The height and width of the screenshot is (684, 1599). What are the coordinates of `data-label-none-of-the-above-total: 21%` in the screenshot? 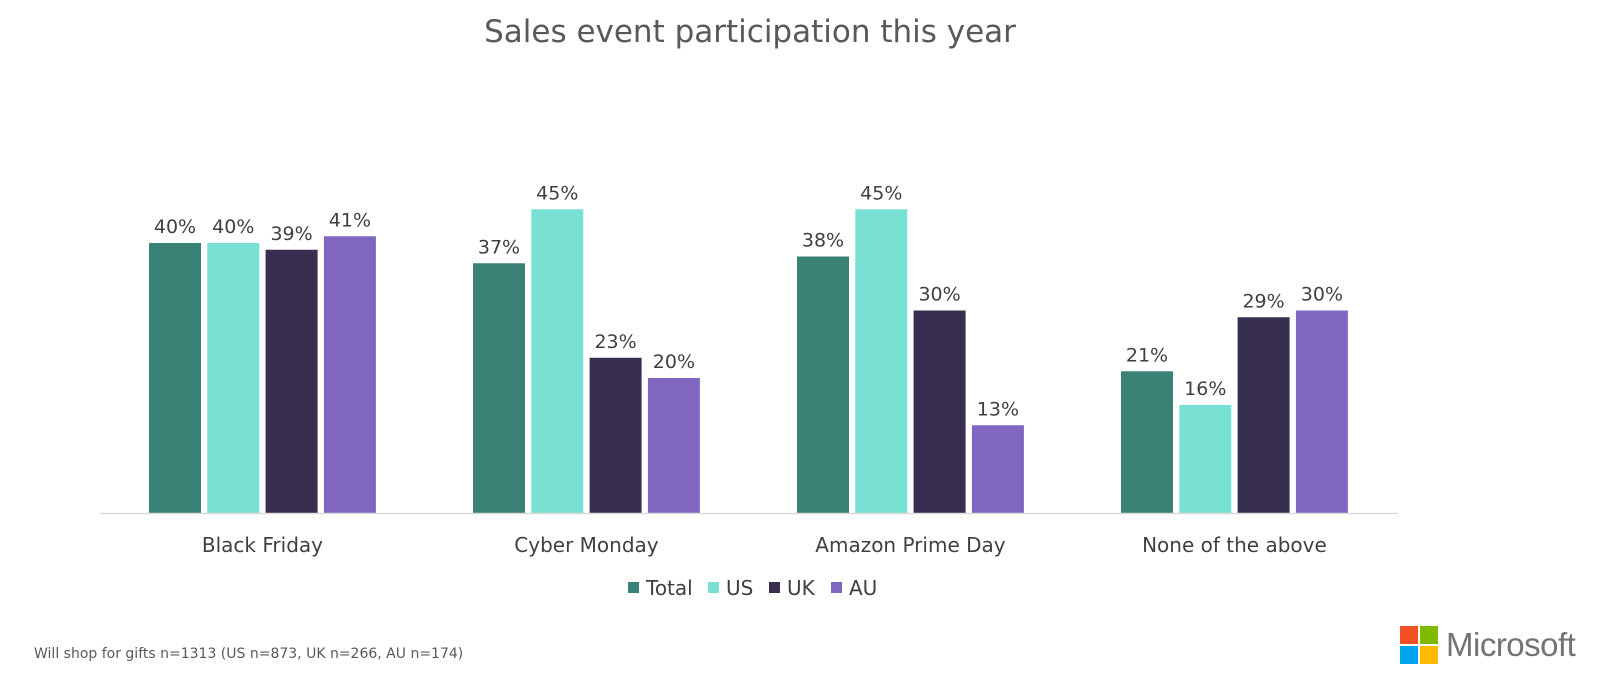 It's located at (1147, 355).